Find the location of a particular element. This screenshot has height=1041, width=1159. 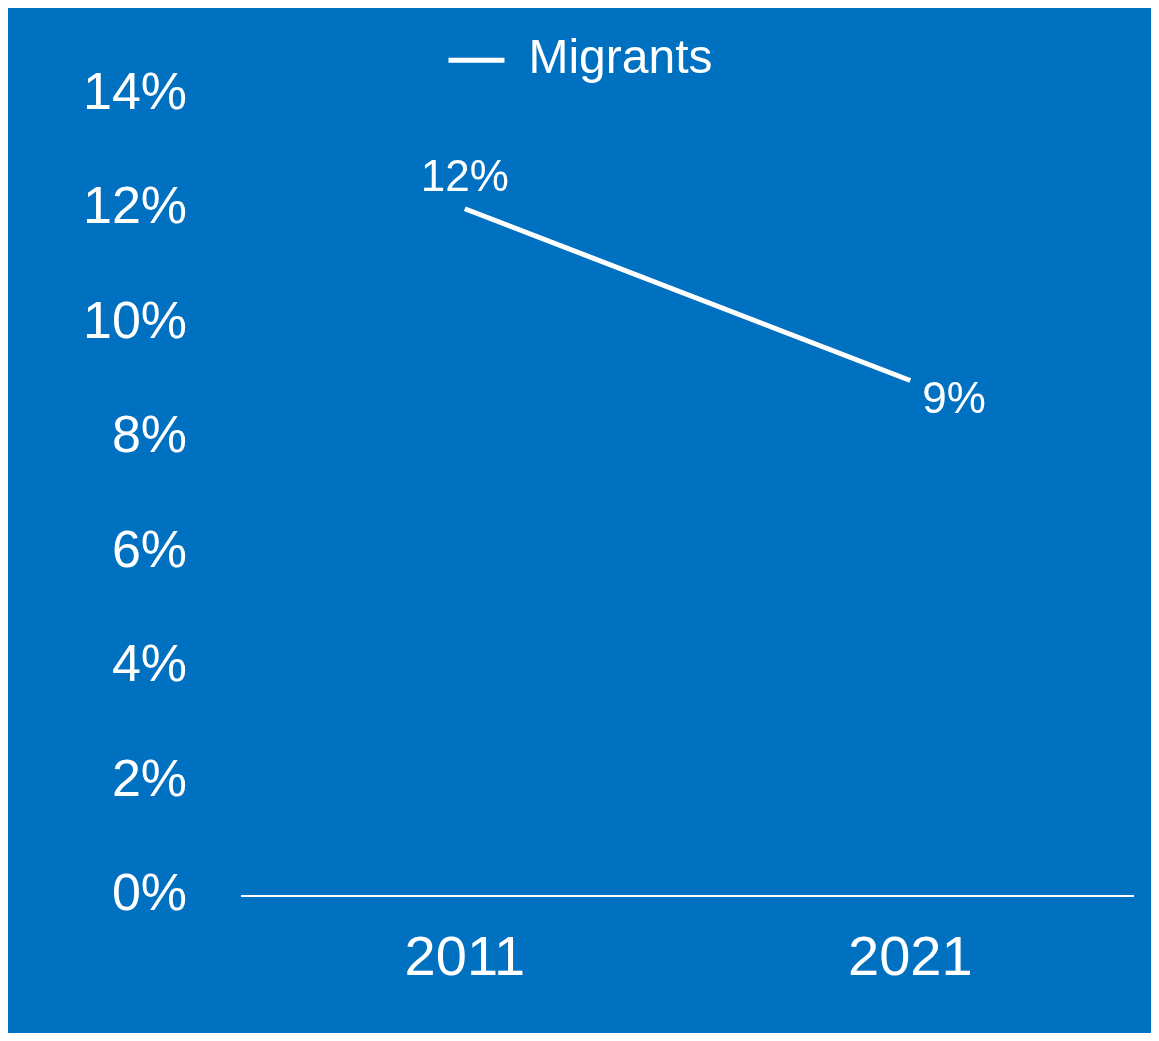

x-tick-label: 2021 is located at coordinates (910, 955).